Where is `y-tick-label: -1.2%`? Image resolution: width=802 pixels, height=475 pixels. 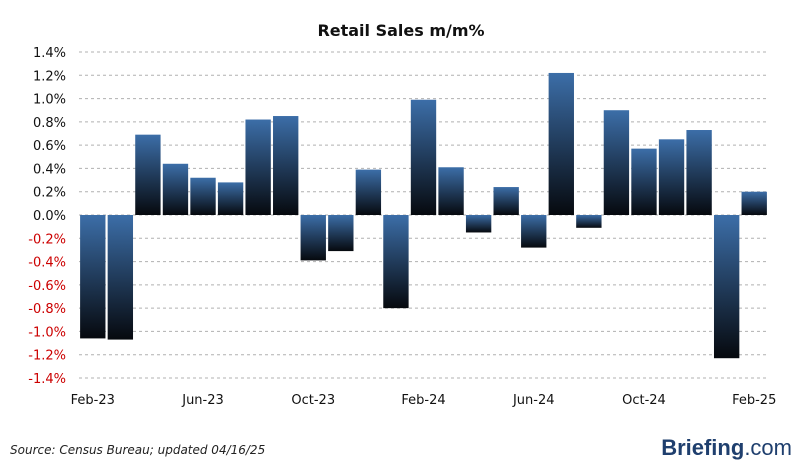 y-tick-label: -1.2% is located at coordinates (47, 356).